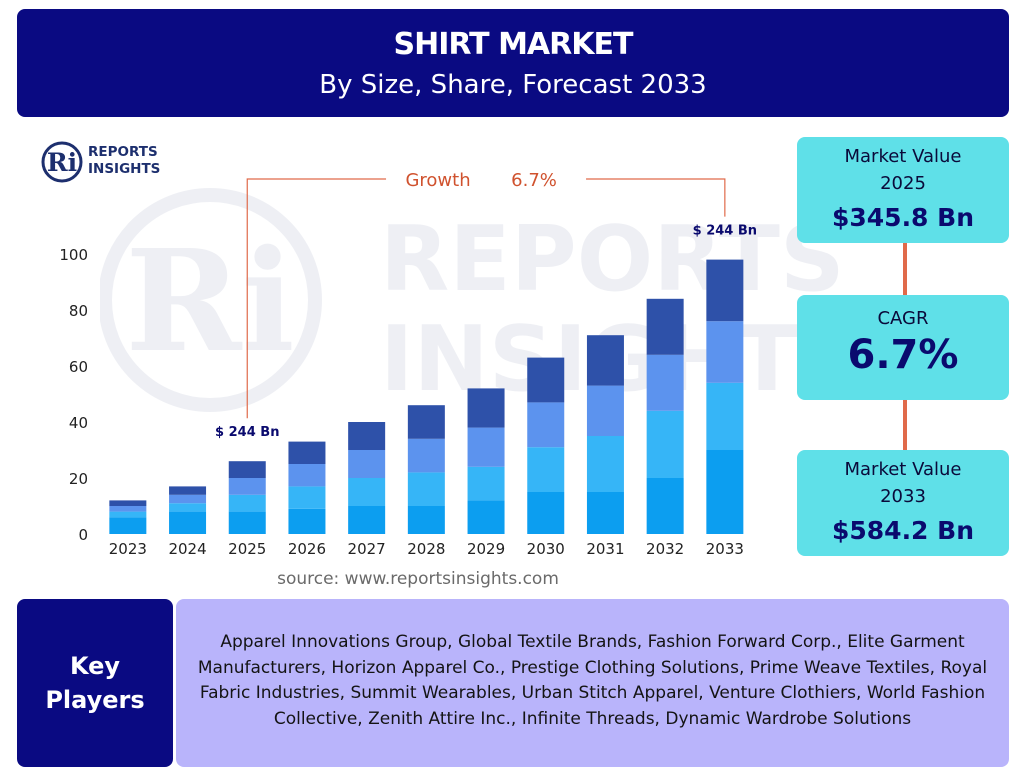  Describe the element at coordinates (307, 549) in the screenshot. I see `x-tick-label: 2026` at that location.